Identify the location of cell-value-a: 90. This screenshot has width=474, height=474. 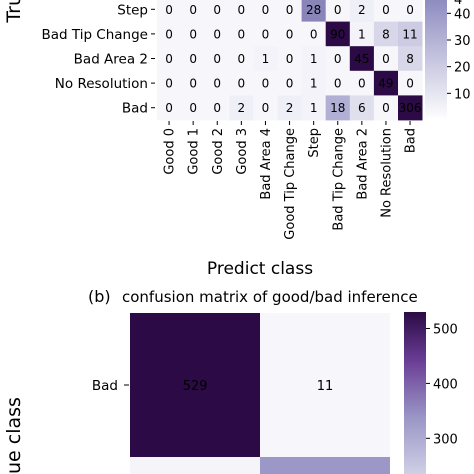
(337, 34).